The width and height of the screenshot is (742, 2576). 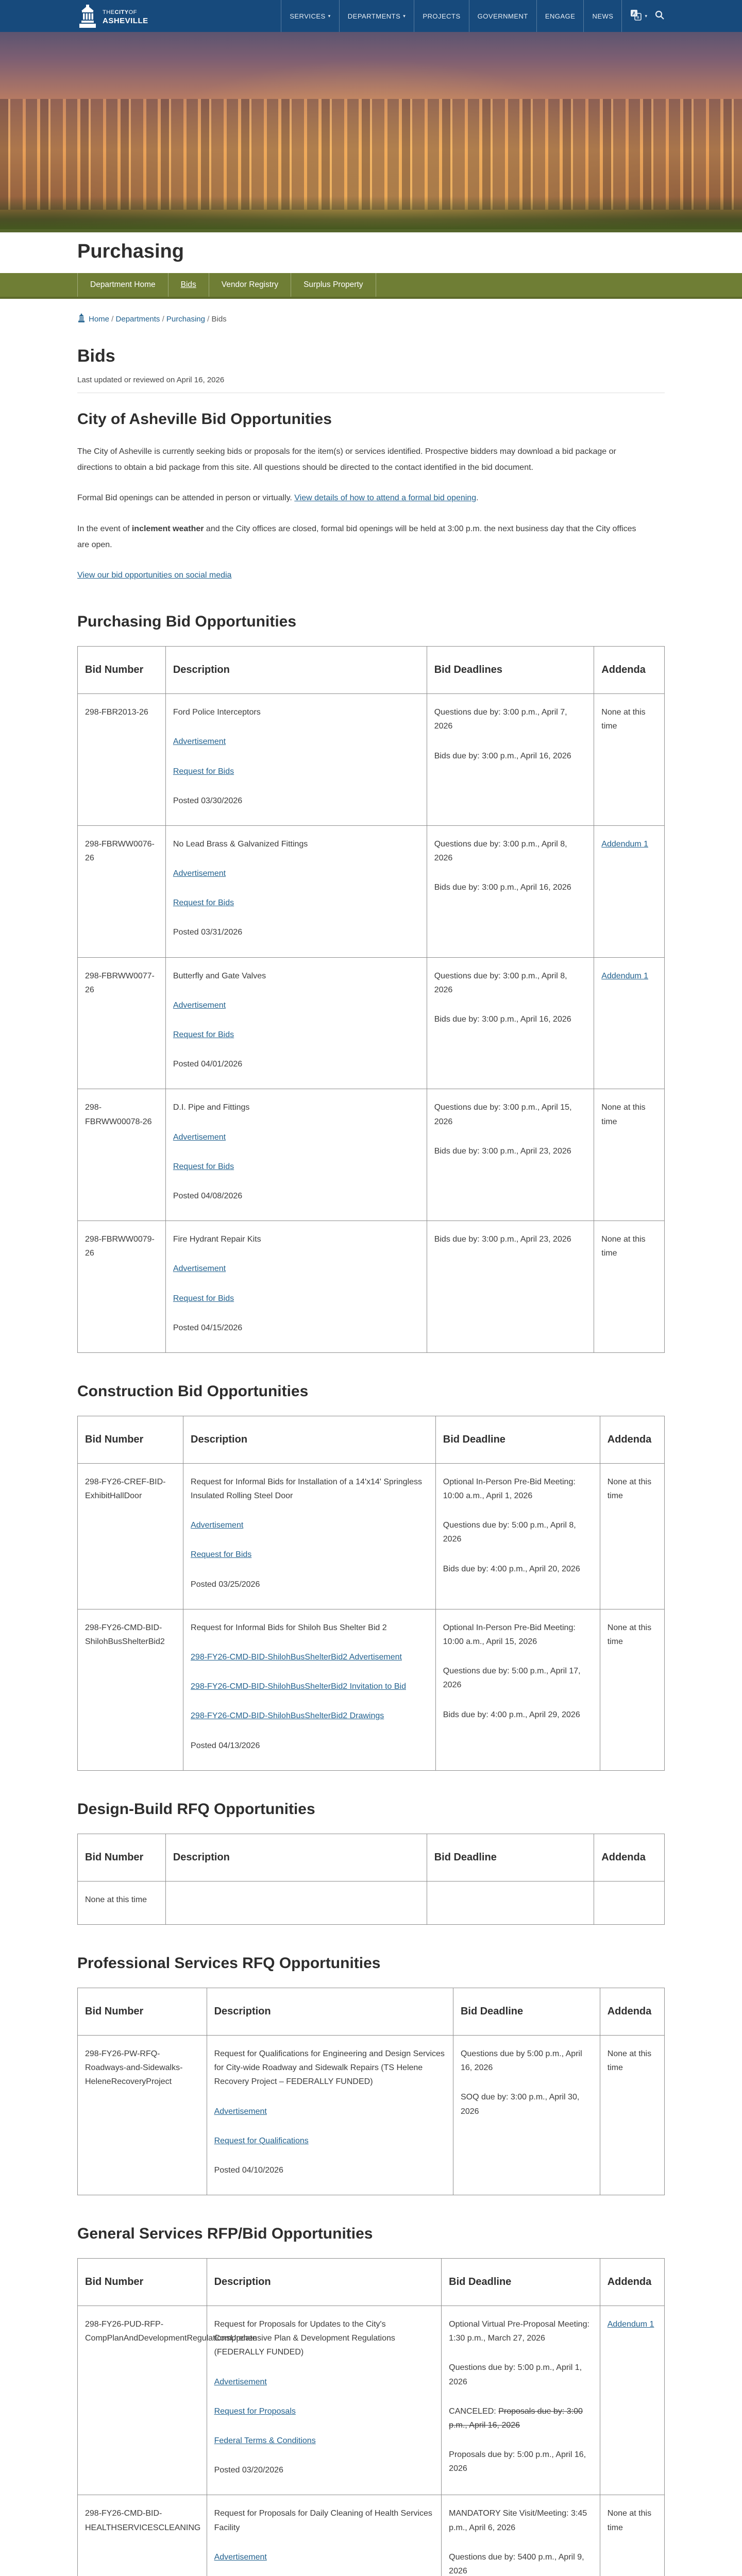 I want to click on deadline-text: Bids due by: 4:00 p.m., April 29, 2026, so click(x=511, y=1714).